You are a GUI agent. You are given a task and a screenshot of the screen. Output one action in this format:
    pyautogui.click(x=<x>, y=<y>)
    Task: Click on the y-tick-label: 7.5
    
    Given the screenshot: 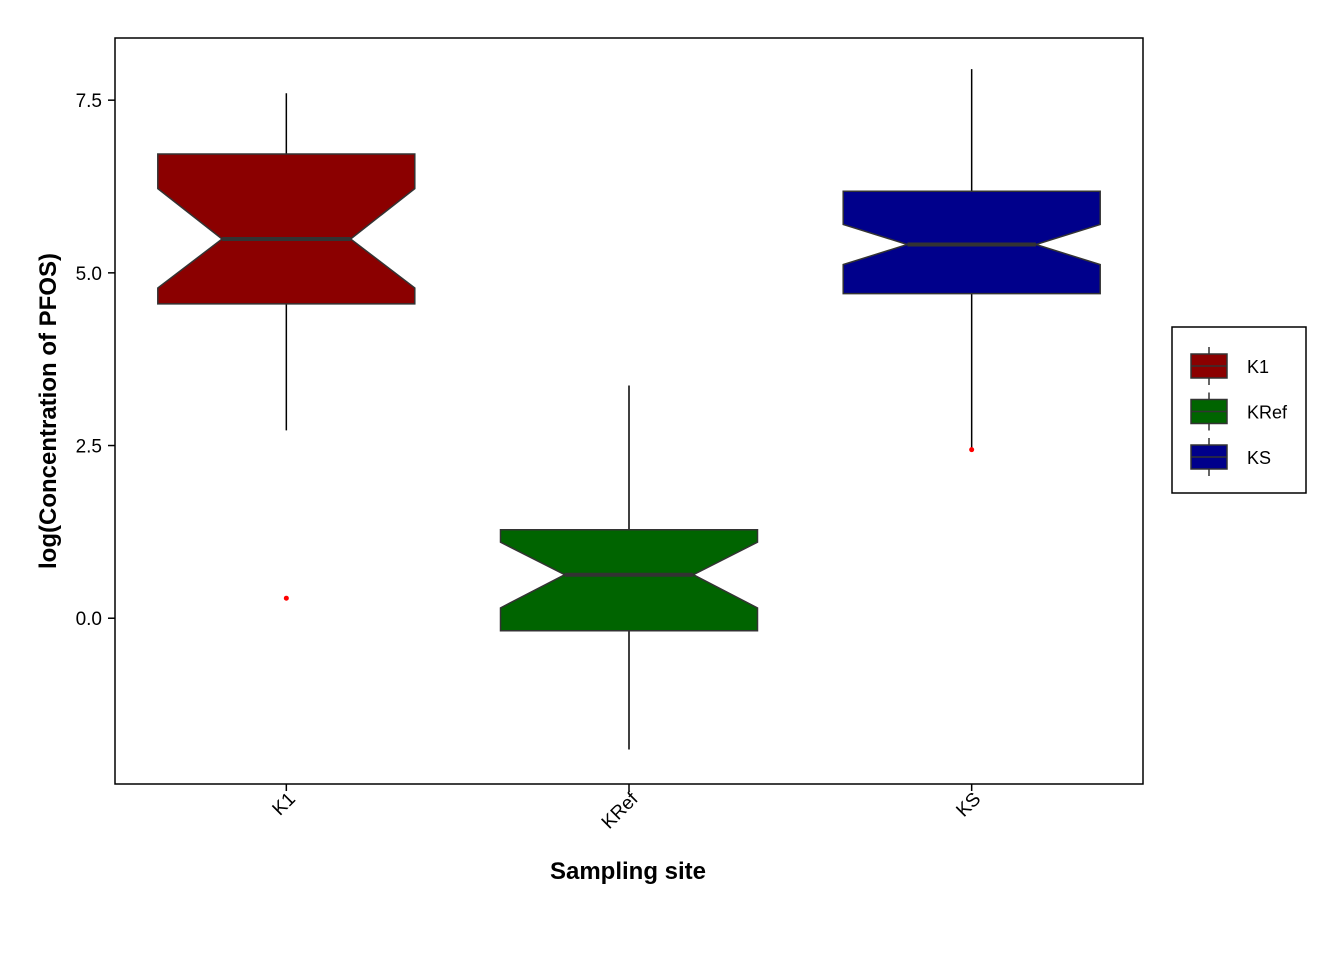 What is the action you would take?
    pyautogui.click(x=89, y=101)
    